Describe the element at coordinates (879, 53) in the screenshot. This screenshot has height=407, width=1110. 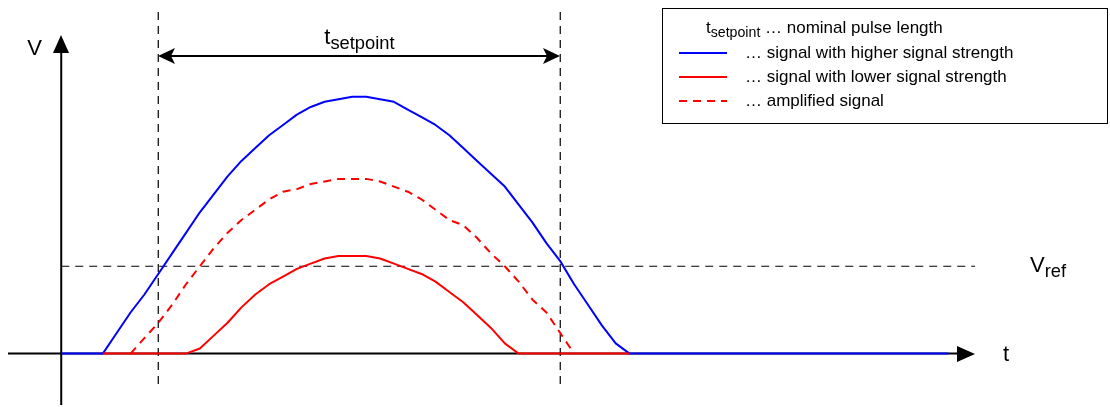
I see `legend-label: … signal with higher signal strength` at that location.